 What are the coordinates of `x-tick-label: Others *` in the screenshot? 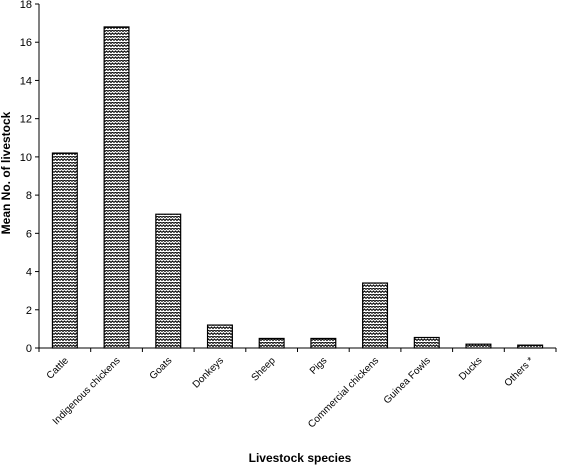 It's located at (520, 372).